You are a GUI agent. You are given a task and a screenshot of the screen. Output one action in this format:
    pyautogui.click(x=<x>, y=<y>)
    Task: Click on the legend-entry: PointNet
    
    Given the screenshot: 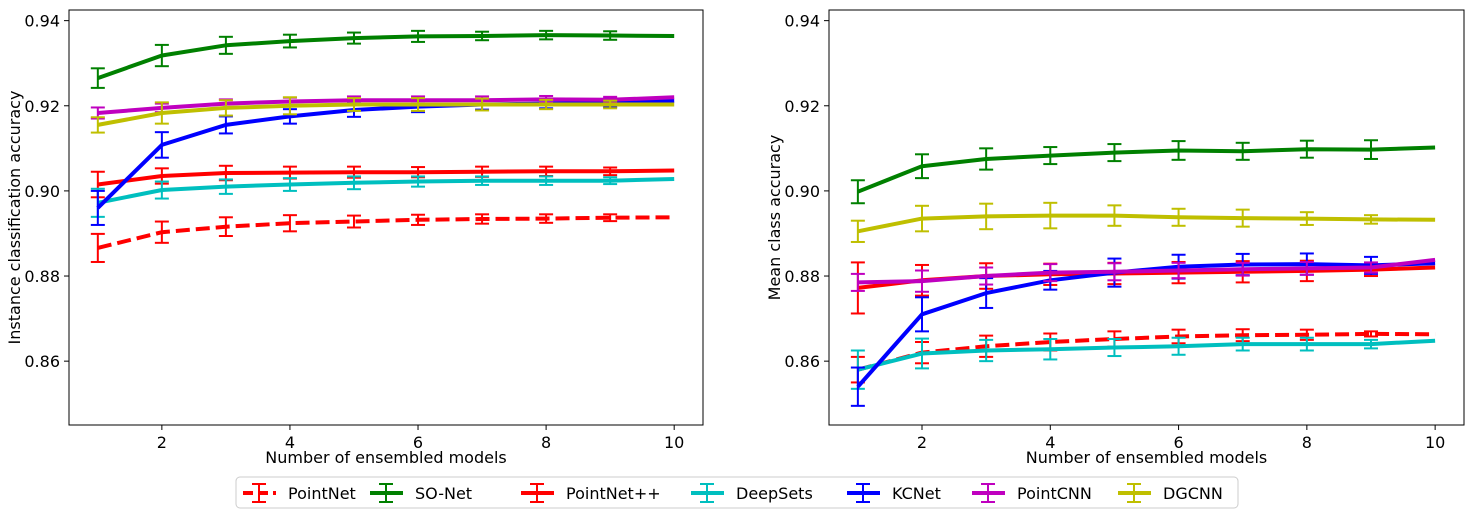 What is the action you would take?
    pyautogui.click(x=299, y=493)
    